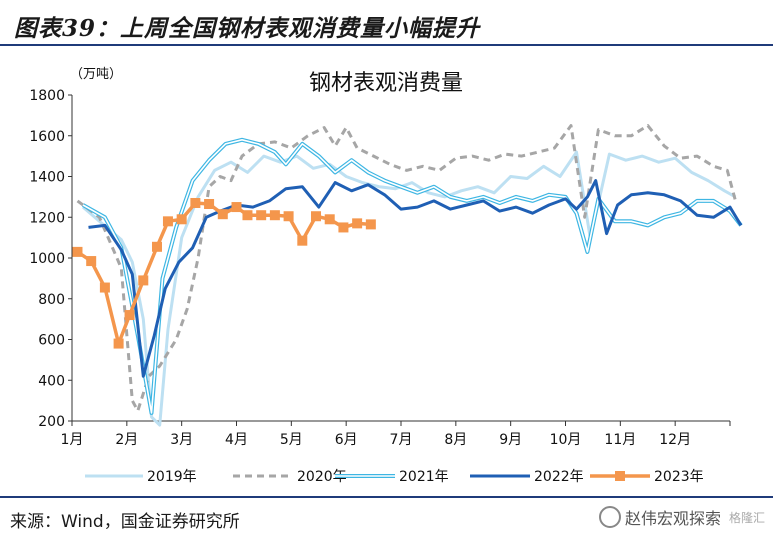 Image resolution: width=773 pixels, height=541 pixels. Describe the element at coordinates (559, 477) in the screenshot. I see `legend-label: 2022年` at that location.